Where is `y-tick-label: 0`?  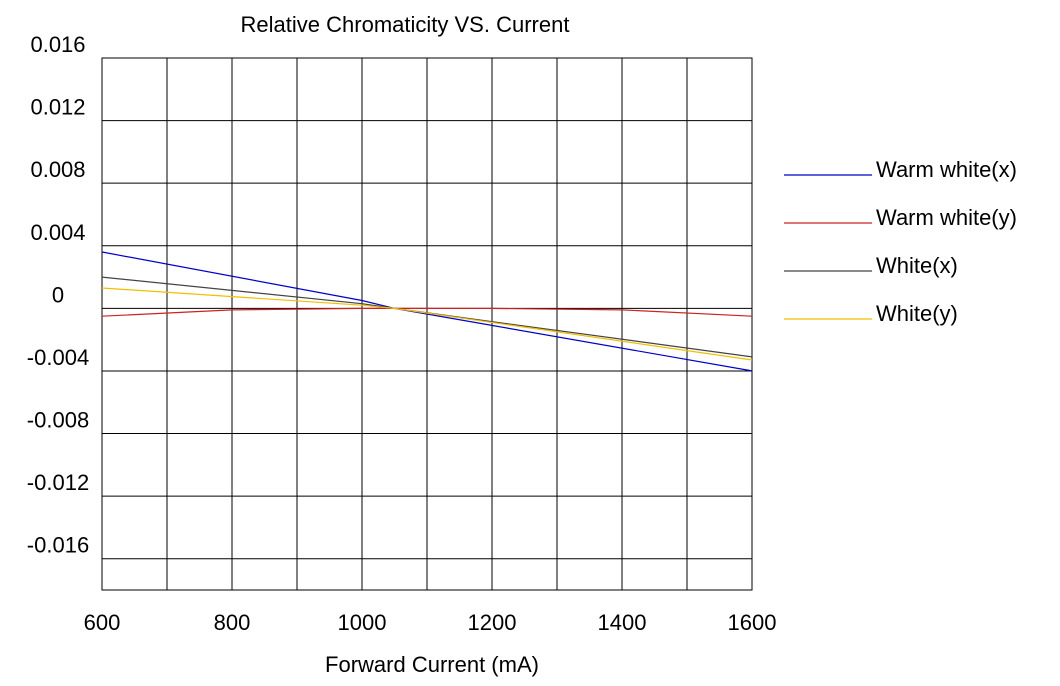 y-tick-label: 0 is located at coordinates (58, 294).